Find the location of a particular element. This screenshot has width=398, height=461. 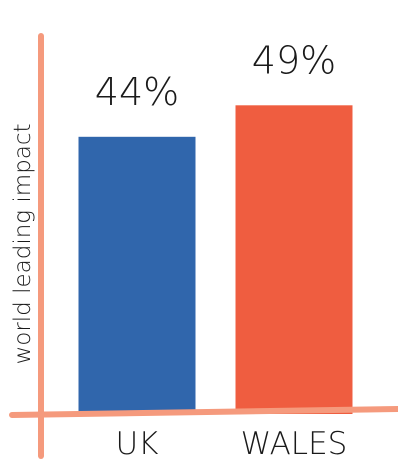

x-tick-label-uk: UK is located at coordinates (136, 443).